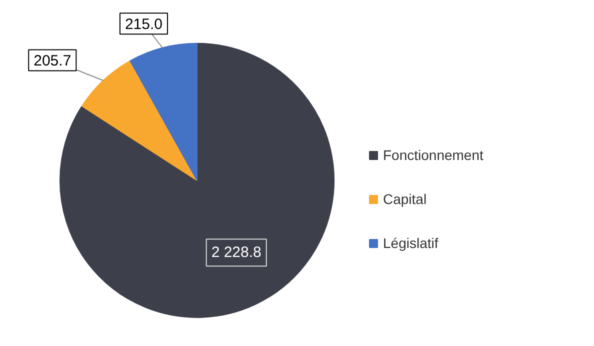  Describe the element at coordinates (410, 243) in the screenshot. I see `legend-label: Législatif` at that location.